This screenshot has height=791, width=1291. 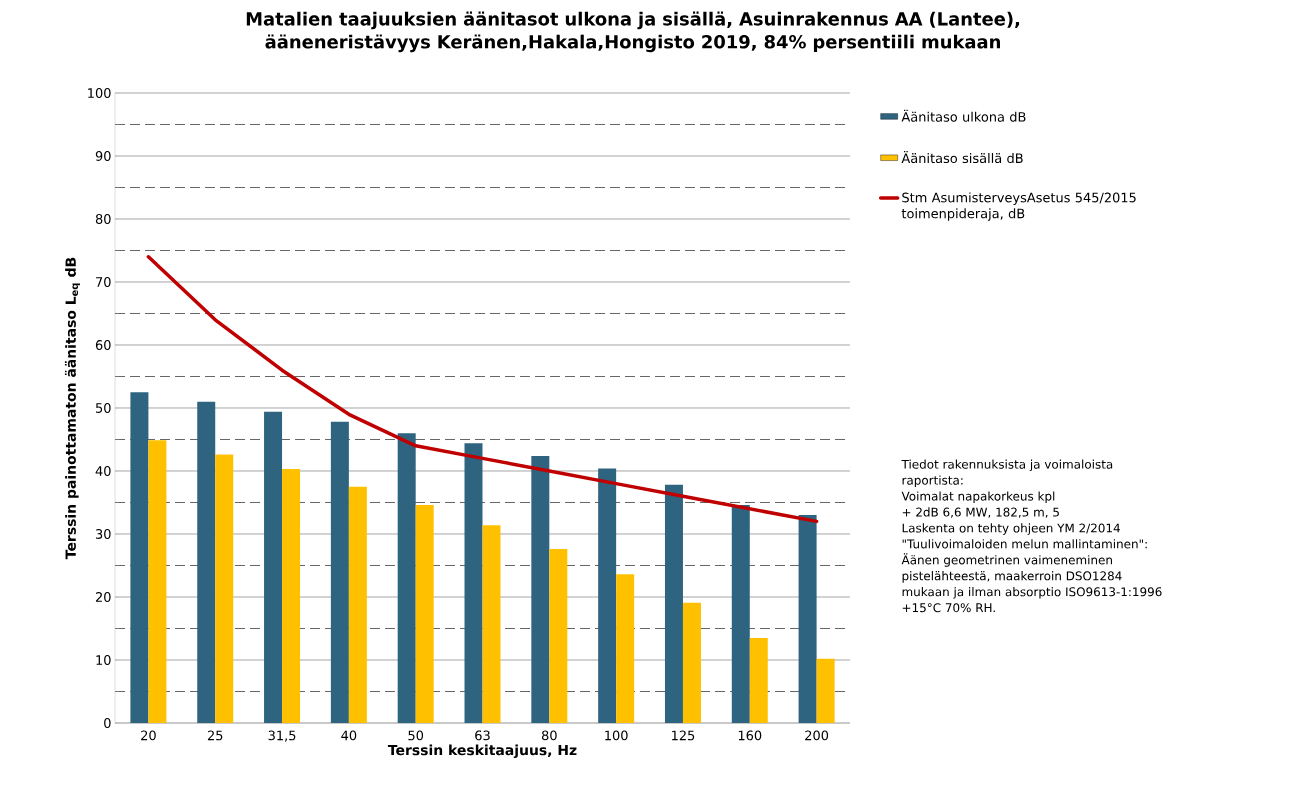 I want to click on y-tick-label: 60, so click(x=103, y=345).